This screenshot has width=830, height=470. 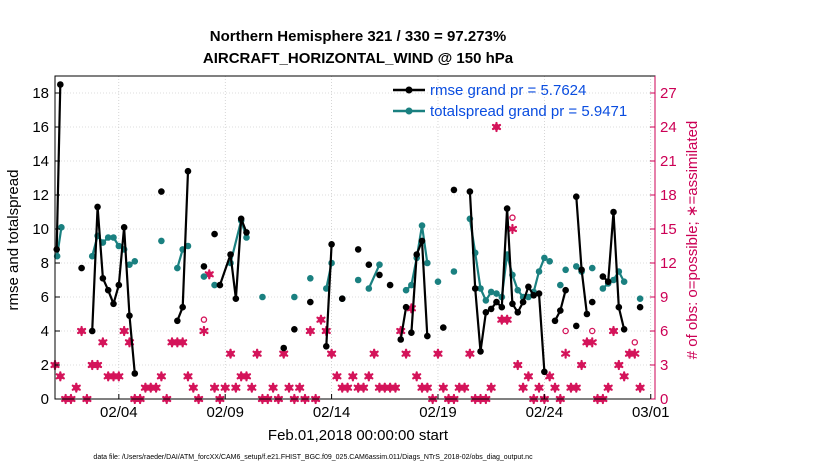 I want to click on chart-subtitle: AIRCRAFT_HORIZONTAL_WIND @ 150 hPa, so click(x=358, y=58).